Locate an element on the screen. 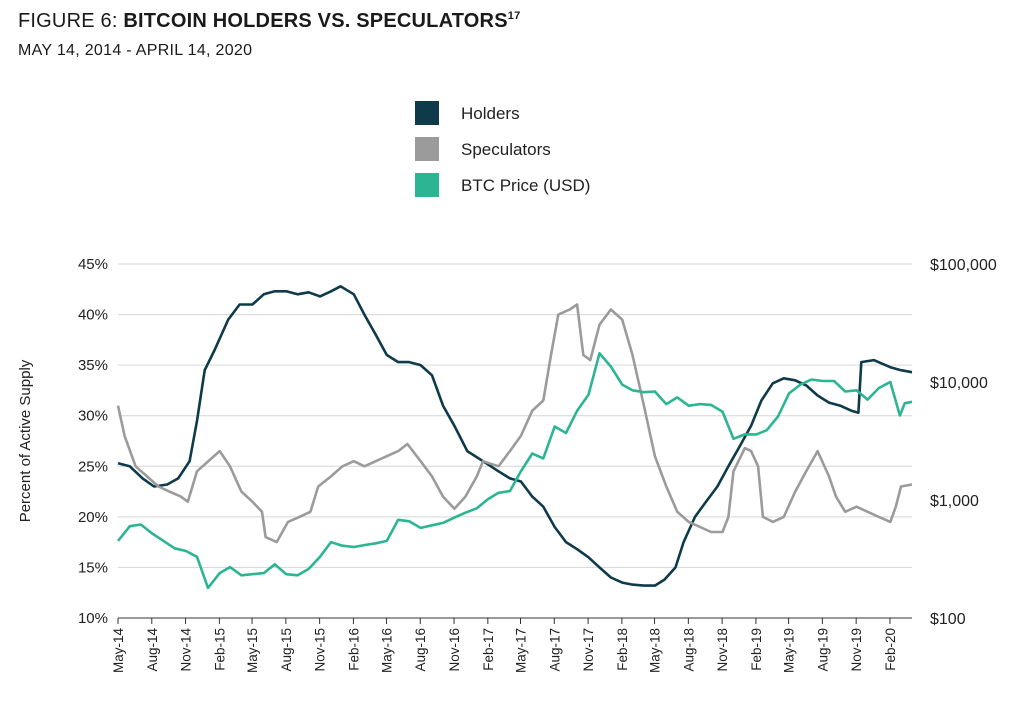  x-tick-label: Aug-17 is located at coordinates (554, 650).